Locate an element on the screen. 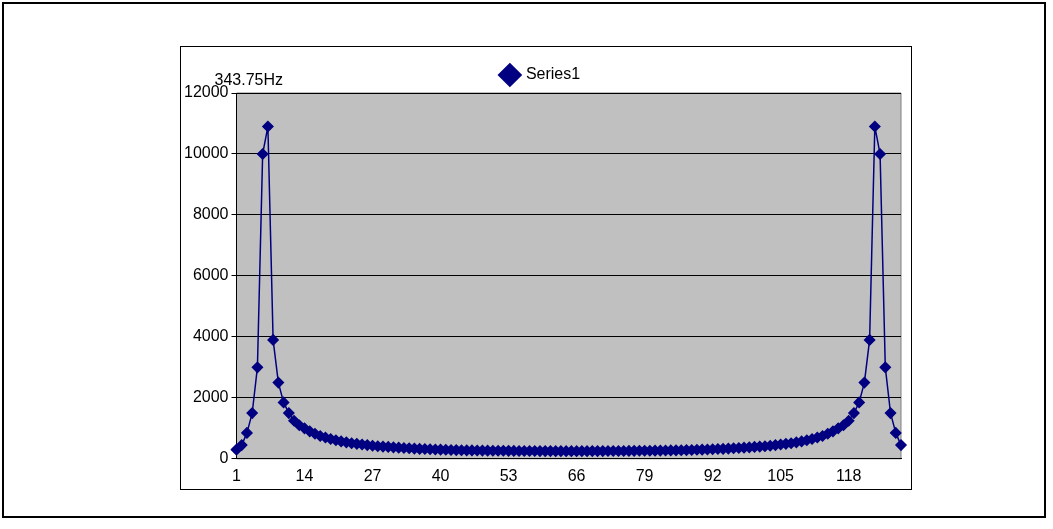  x-tick-label: 40 is located at coordinates (440, 475).